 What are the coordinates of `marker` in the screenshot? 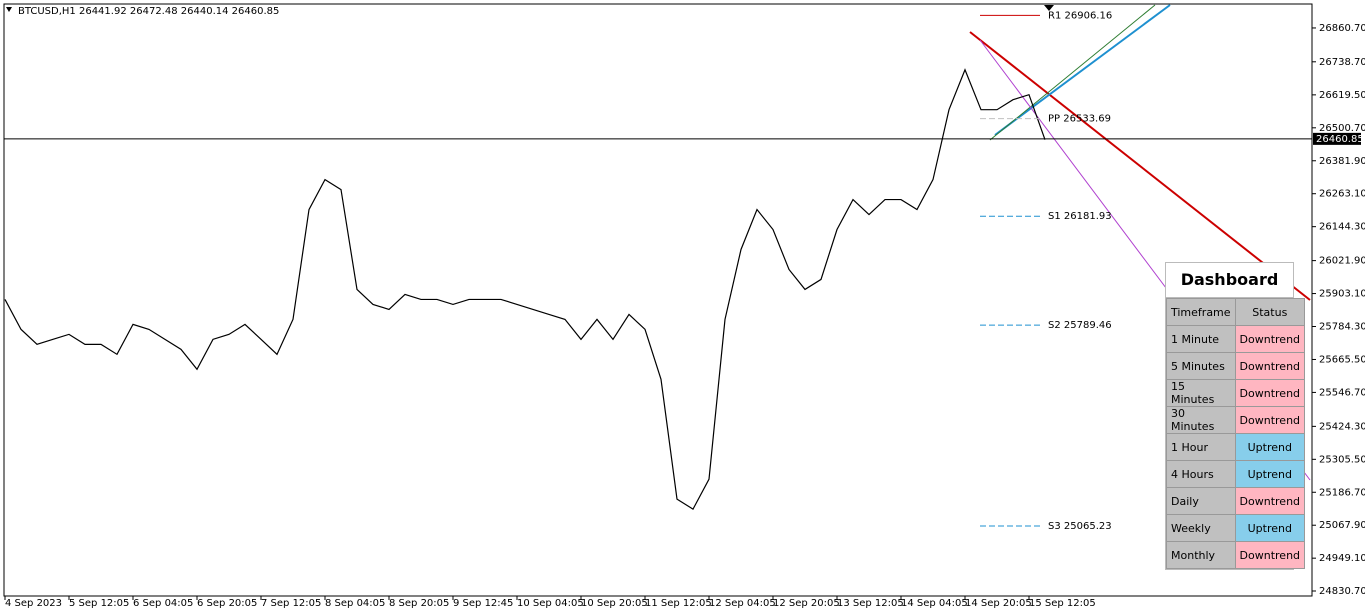 It's located at (1049, 8).